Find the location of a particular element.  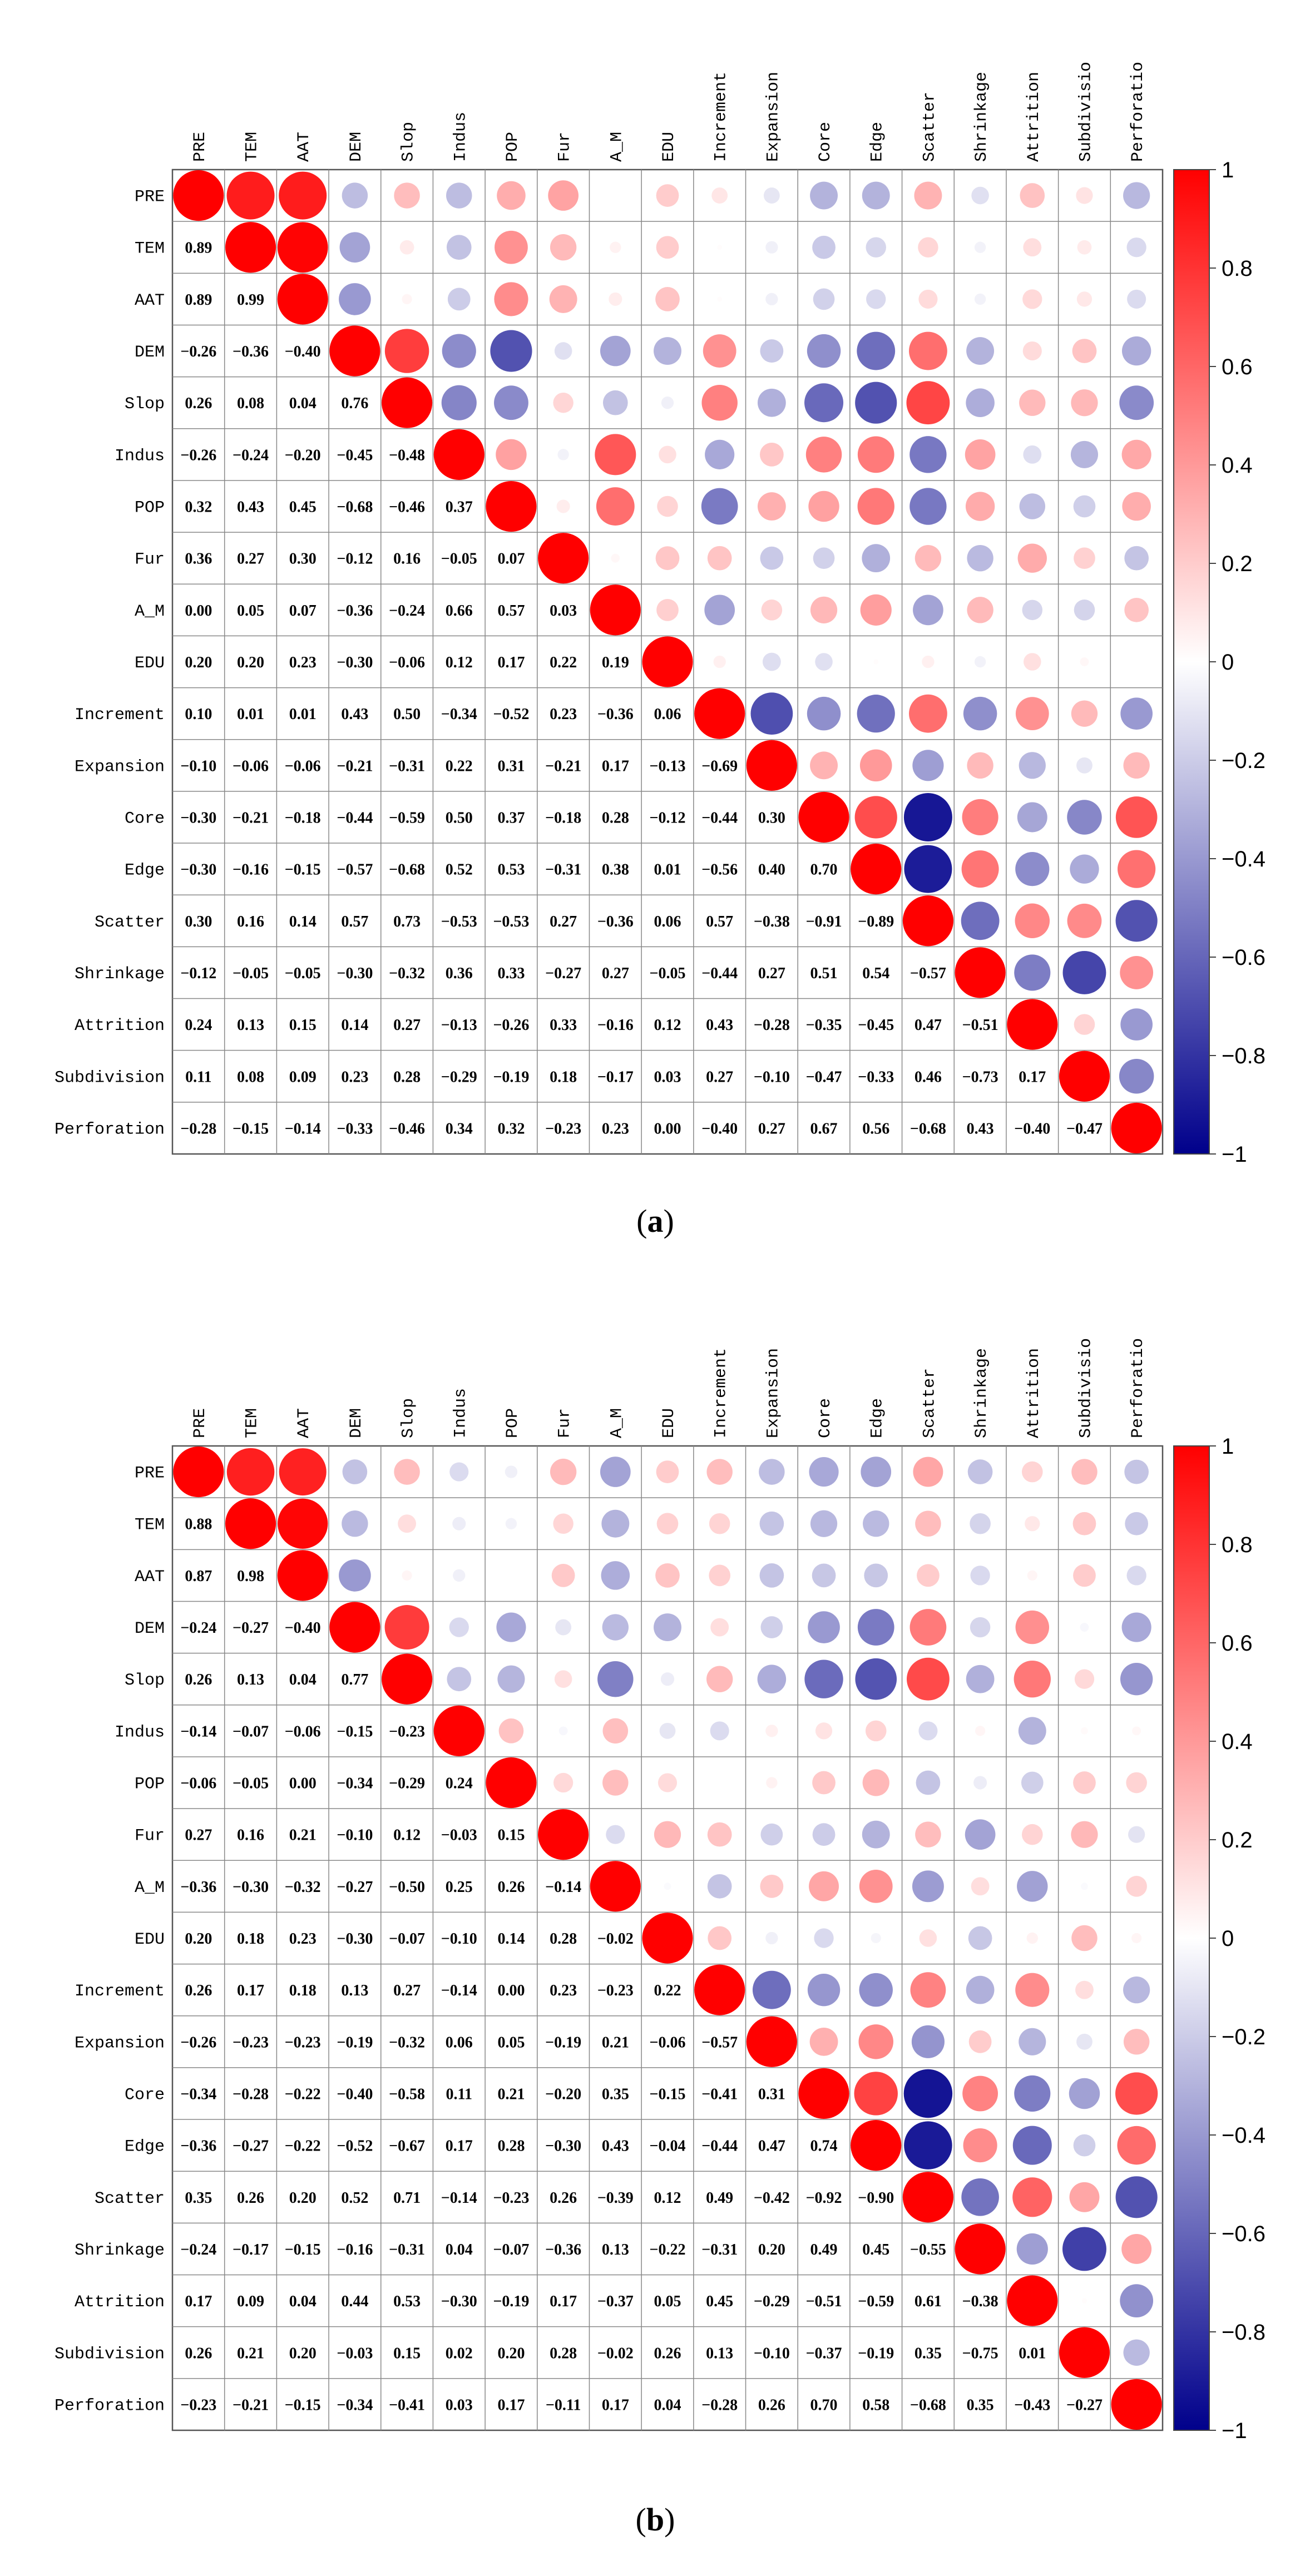

corr-circle-DEM-A_M is located at coordinates (615, 351).